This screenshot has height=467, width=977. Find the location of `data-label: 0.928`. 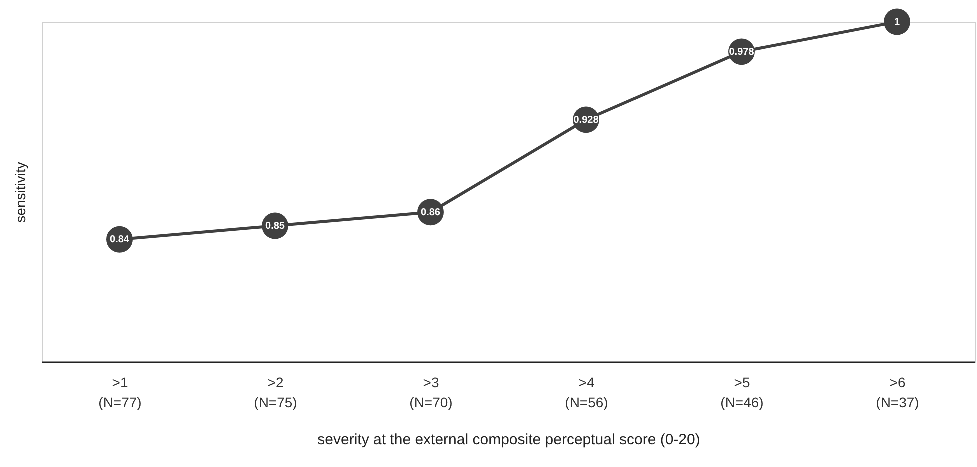

data-label: 0.928 is located at coordinates (587, 120).